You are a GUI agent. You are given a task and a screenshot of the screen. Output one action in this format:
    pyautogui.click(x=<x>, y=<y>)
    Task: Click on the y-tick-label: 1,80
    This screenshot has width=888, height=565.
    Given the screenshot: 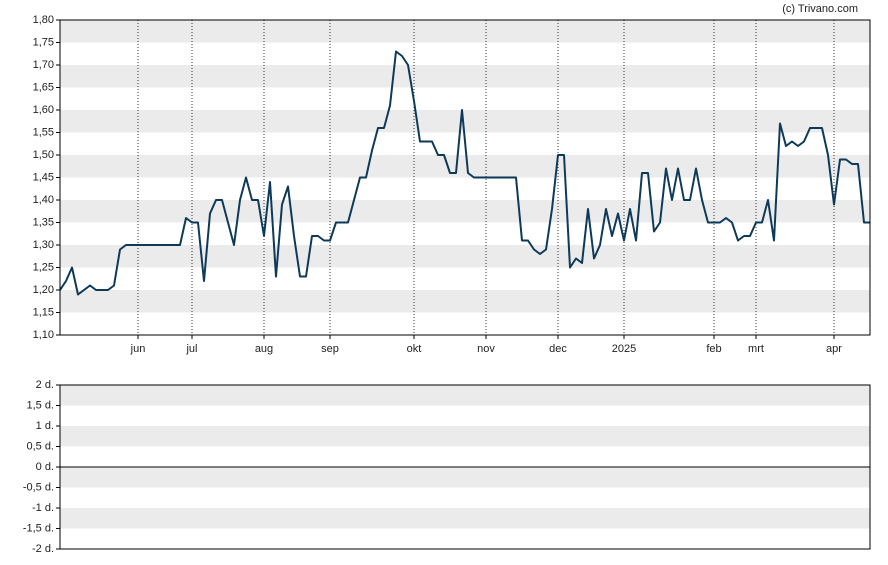 What is the action you would take?
    pyautogui.click(x=43, y=20)
    